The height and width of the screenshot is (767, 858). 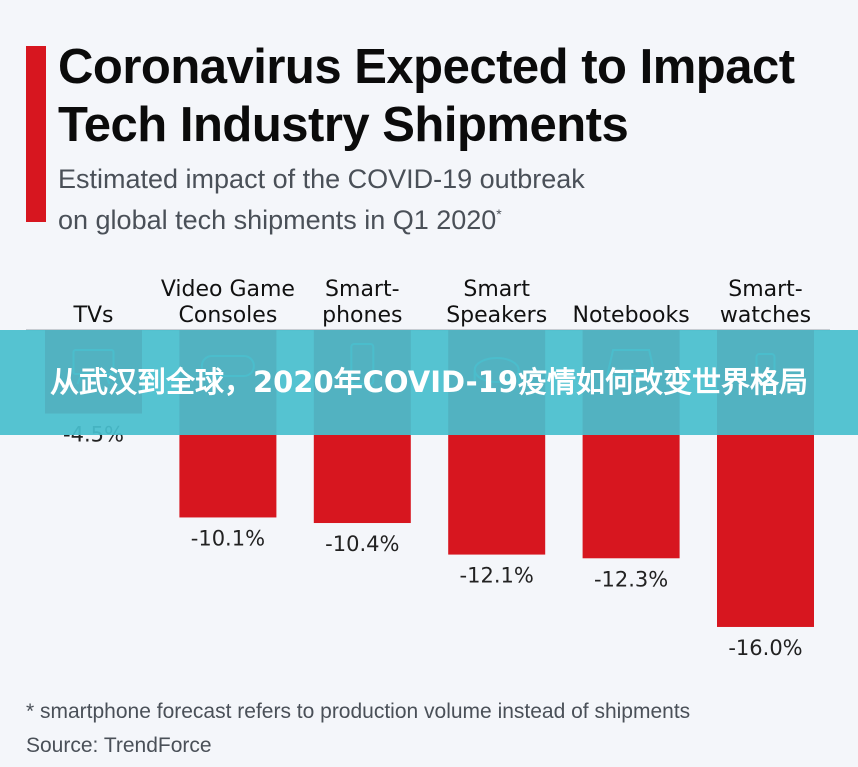 What do you see at coordinates (631, 315) in the screenshot?
I see `category-label: Notebooks` at bounding box center [631, 315].